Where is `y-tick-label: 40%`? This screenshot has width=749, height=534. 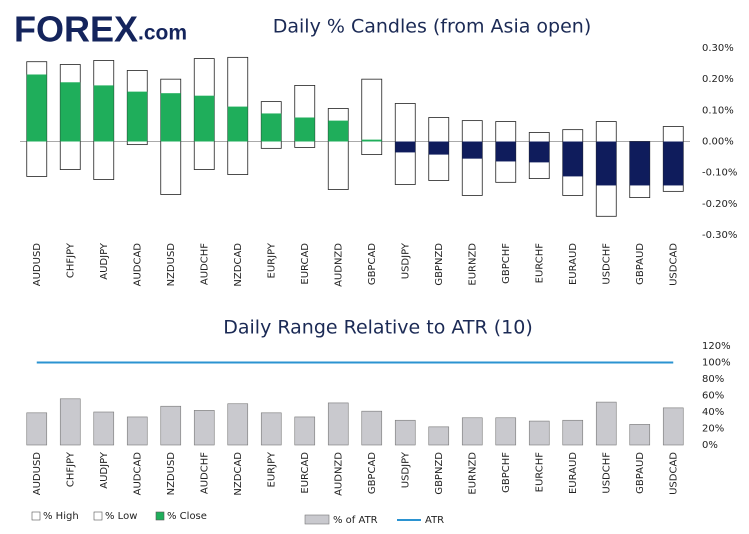 y-tick-label: 40% is located at coordinates (713, 412).